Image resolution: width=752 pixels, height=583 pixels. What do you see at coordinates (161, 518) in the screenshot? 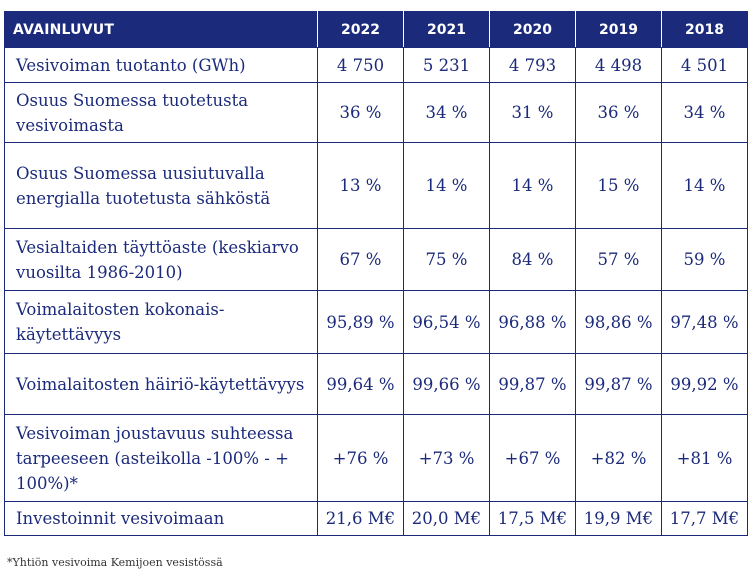
I see `row-label: Investoinnit vesivoimaan` at bounding box center [161, 518].